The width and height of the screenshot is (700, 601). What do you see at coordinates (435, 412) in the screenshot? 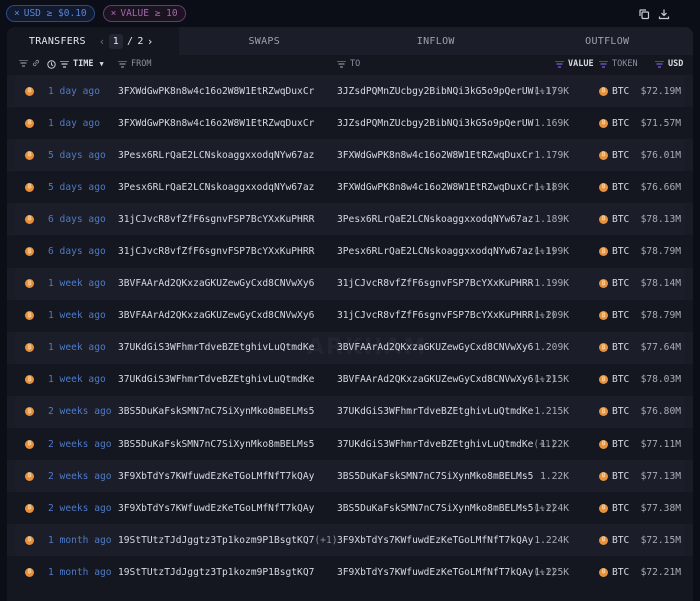
I see `to-address: 37UKdGiS3WFhmrTdveBZEtghivLuQtmdKe` at bounding box center [435, 412].